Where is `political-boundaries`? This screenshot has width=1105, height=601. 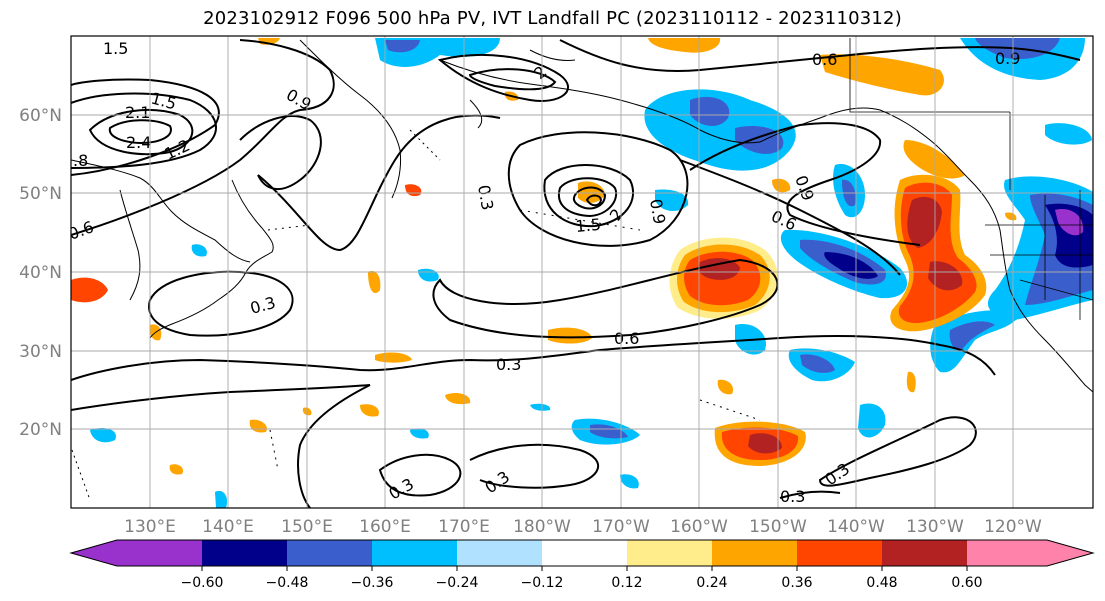
political-boundaries is located at coordinates (971, 179).